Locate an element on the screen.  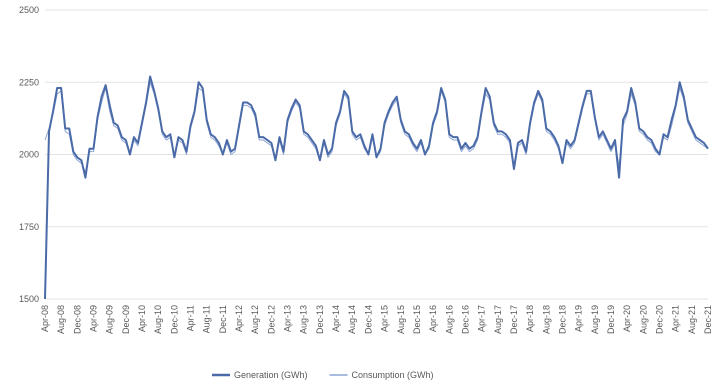
x-tick-label: Apr-16 is located at coordinates (433, 318).